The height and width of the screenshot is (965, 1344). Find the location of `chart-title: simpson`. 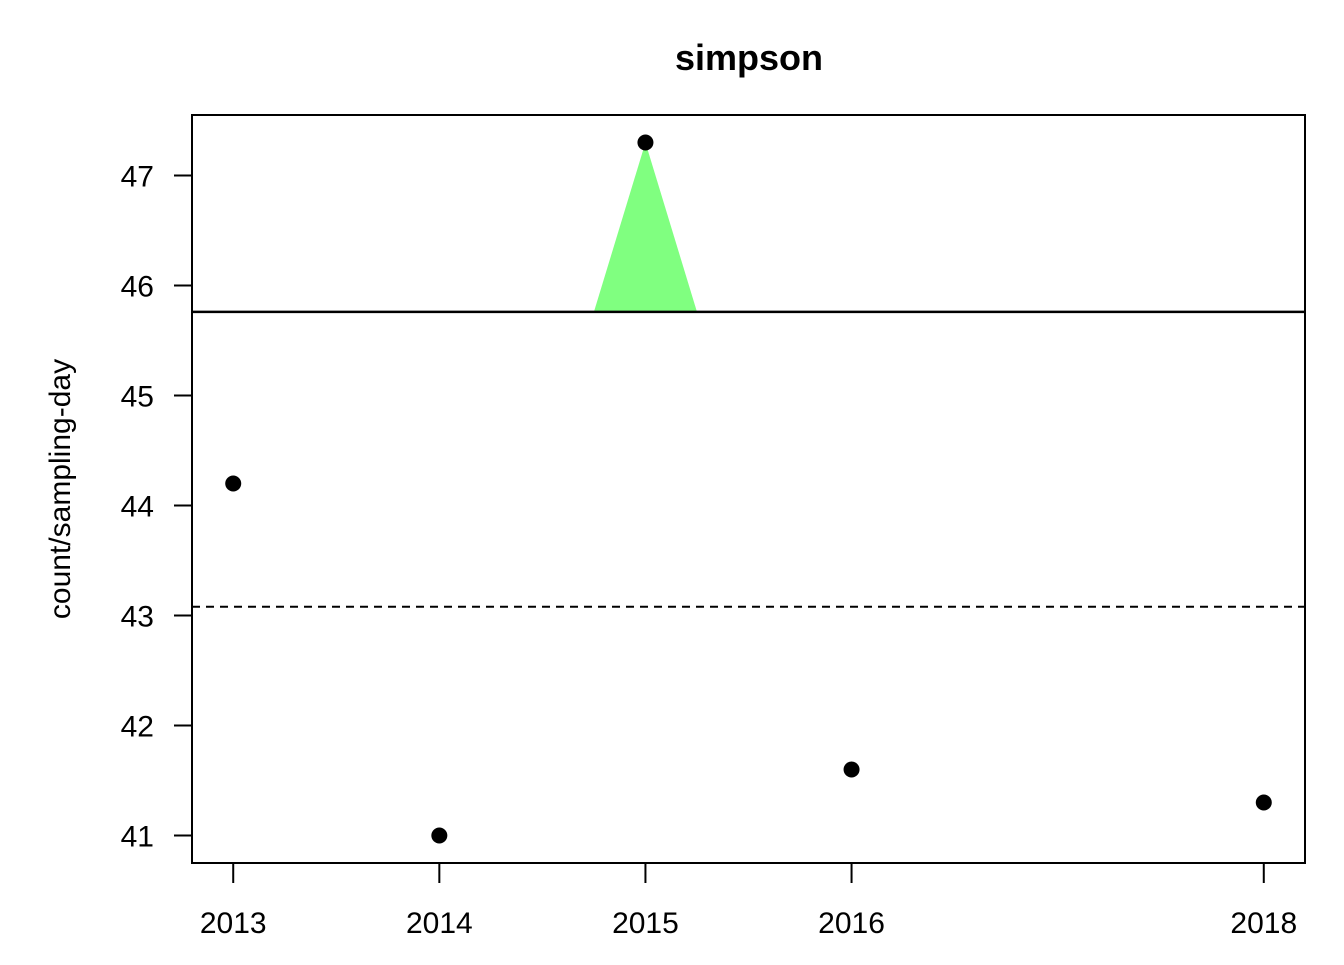

chart-title: simpson is located at coordinates (749, 57).